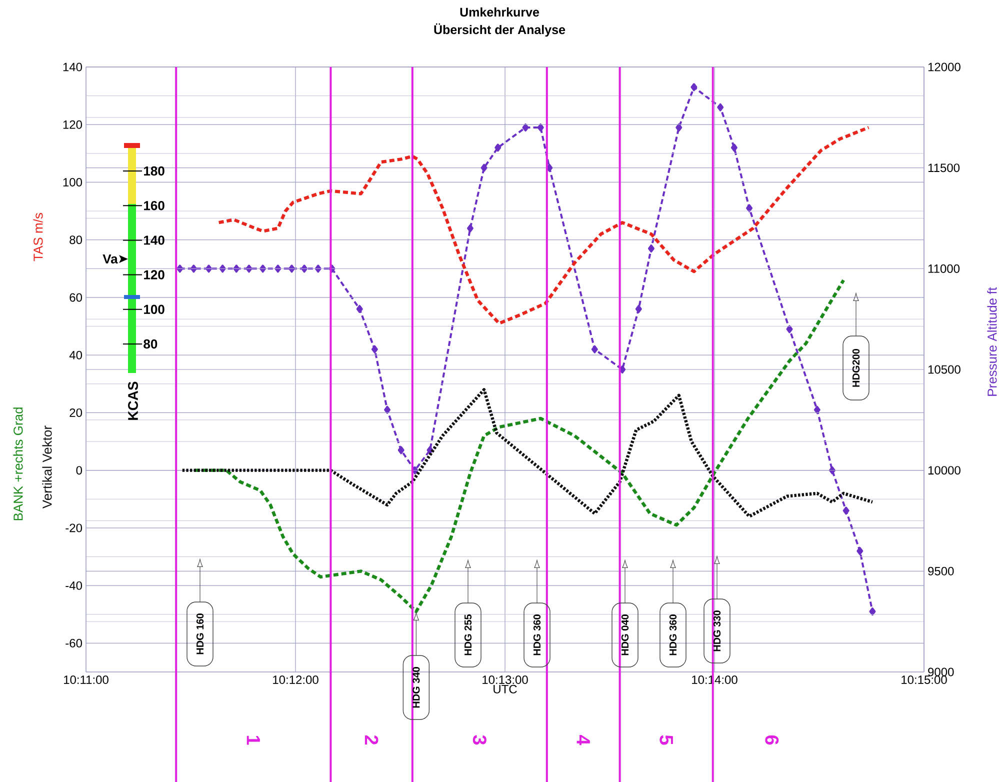  Describe the element at coordinates (625, 635) in the screenshot. I see `annotation: HDG 040` at that location.